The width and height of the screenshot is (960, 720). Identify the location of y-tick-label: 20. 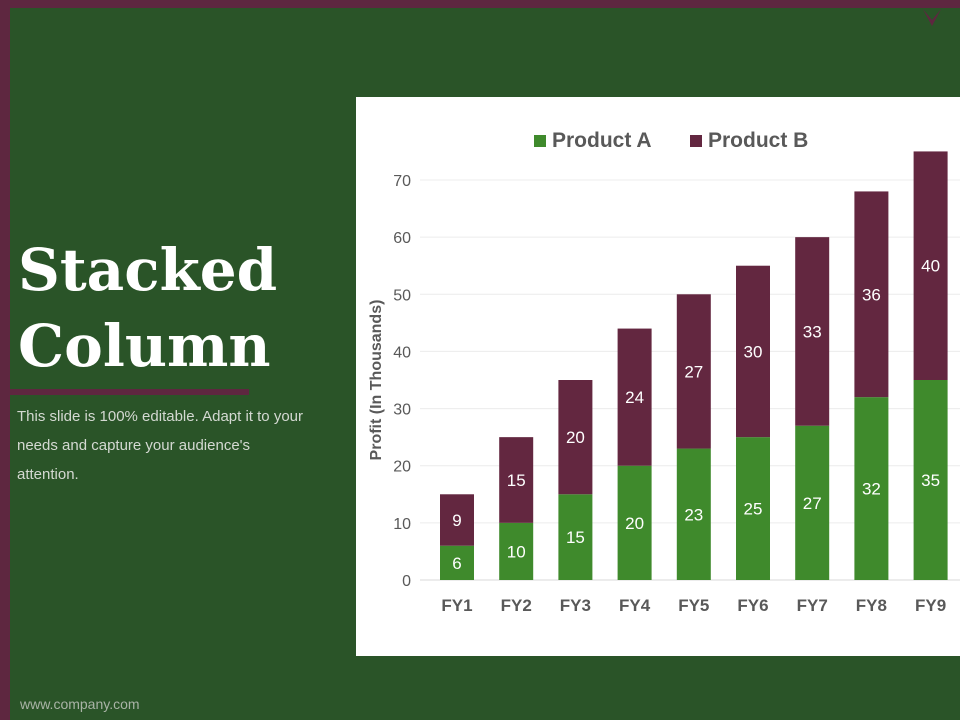
(402, 467).